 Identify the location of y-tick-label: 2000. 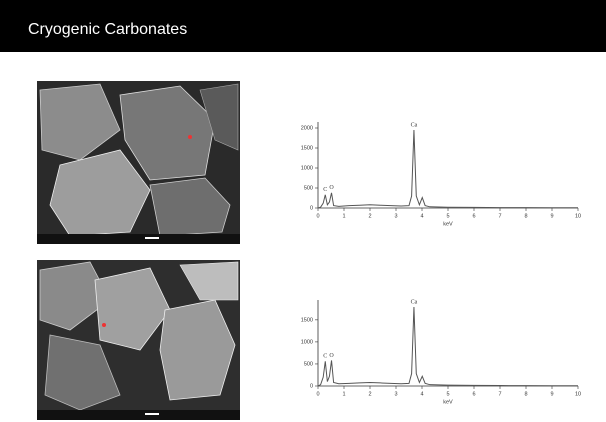
(307, 128).